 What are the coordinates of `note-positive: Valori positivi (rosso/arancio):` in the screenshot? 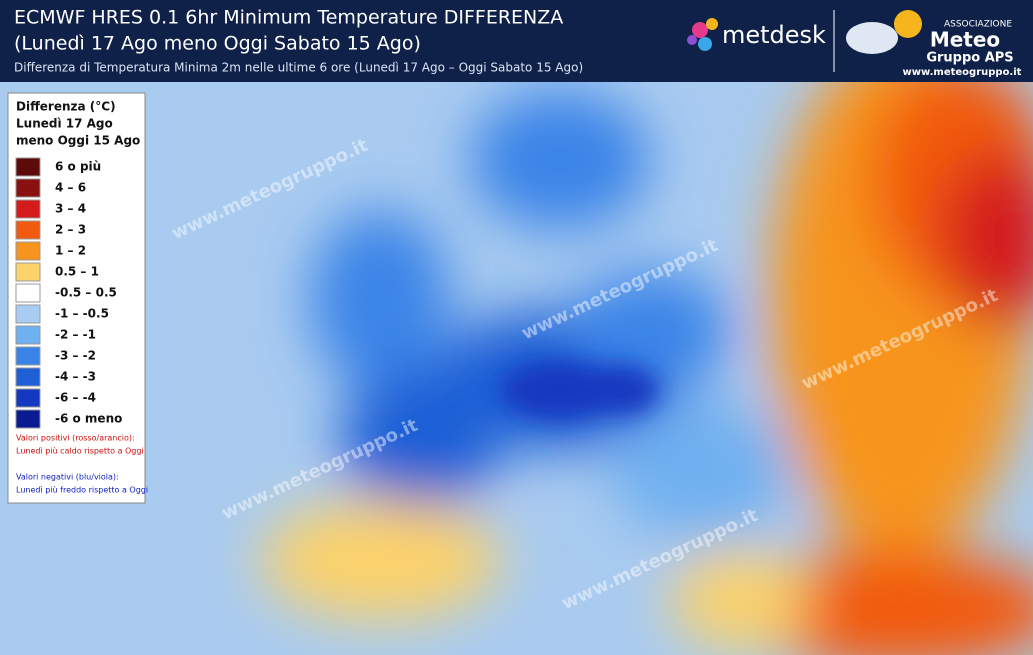 It's located at (75, 438).